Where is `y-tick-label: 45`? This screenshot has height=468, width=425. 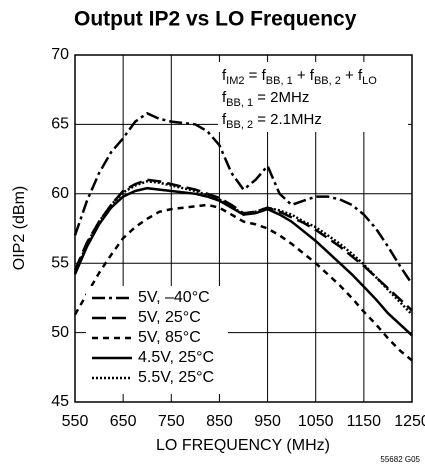 y-tick-label: 45 is located at coordinates (60, 401).